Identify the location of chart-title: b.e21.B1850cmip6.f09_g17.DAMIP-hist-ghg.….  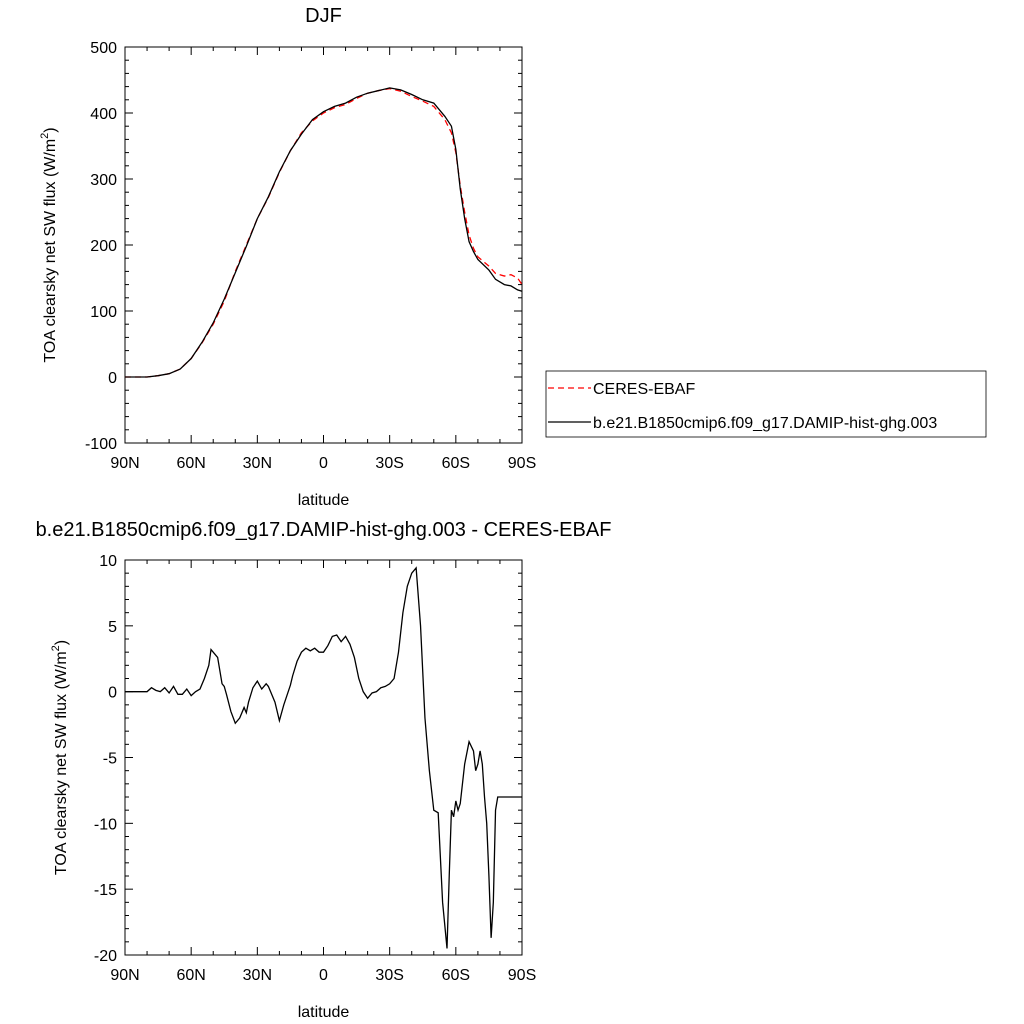
(324, 530).